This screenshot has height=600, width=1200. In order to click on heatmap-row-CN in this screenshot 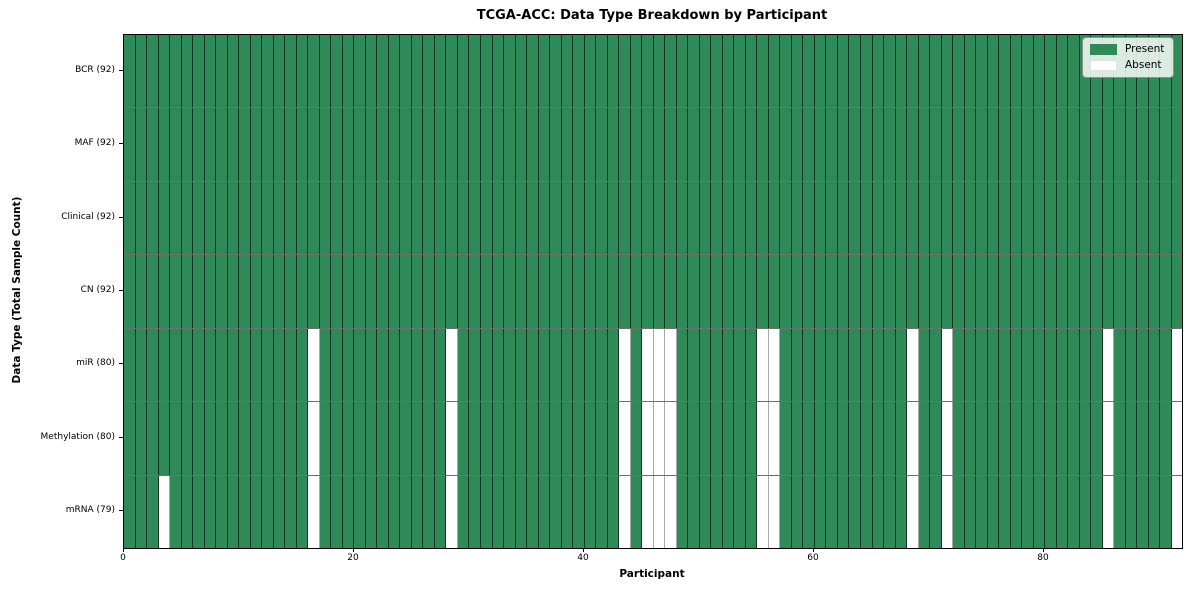, I will do `click(653, 292)`.